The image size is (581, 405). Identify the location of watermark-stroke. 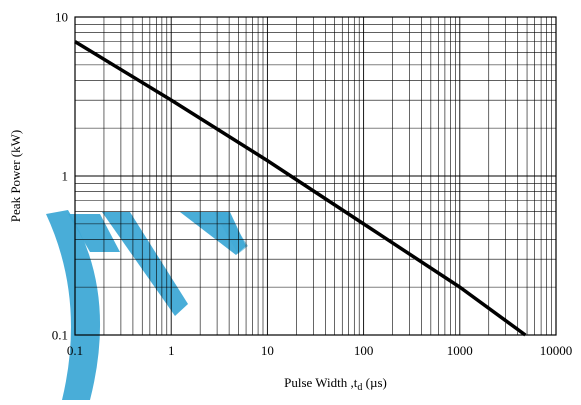
(145, 264).